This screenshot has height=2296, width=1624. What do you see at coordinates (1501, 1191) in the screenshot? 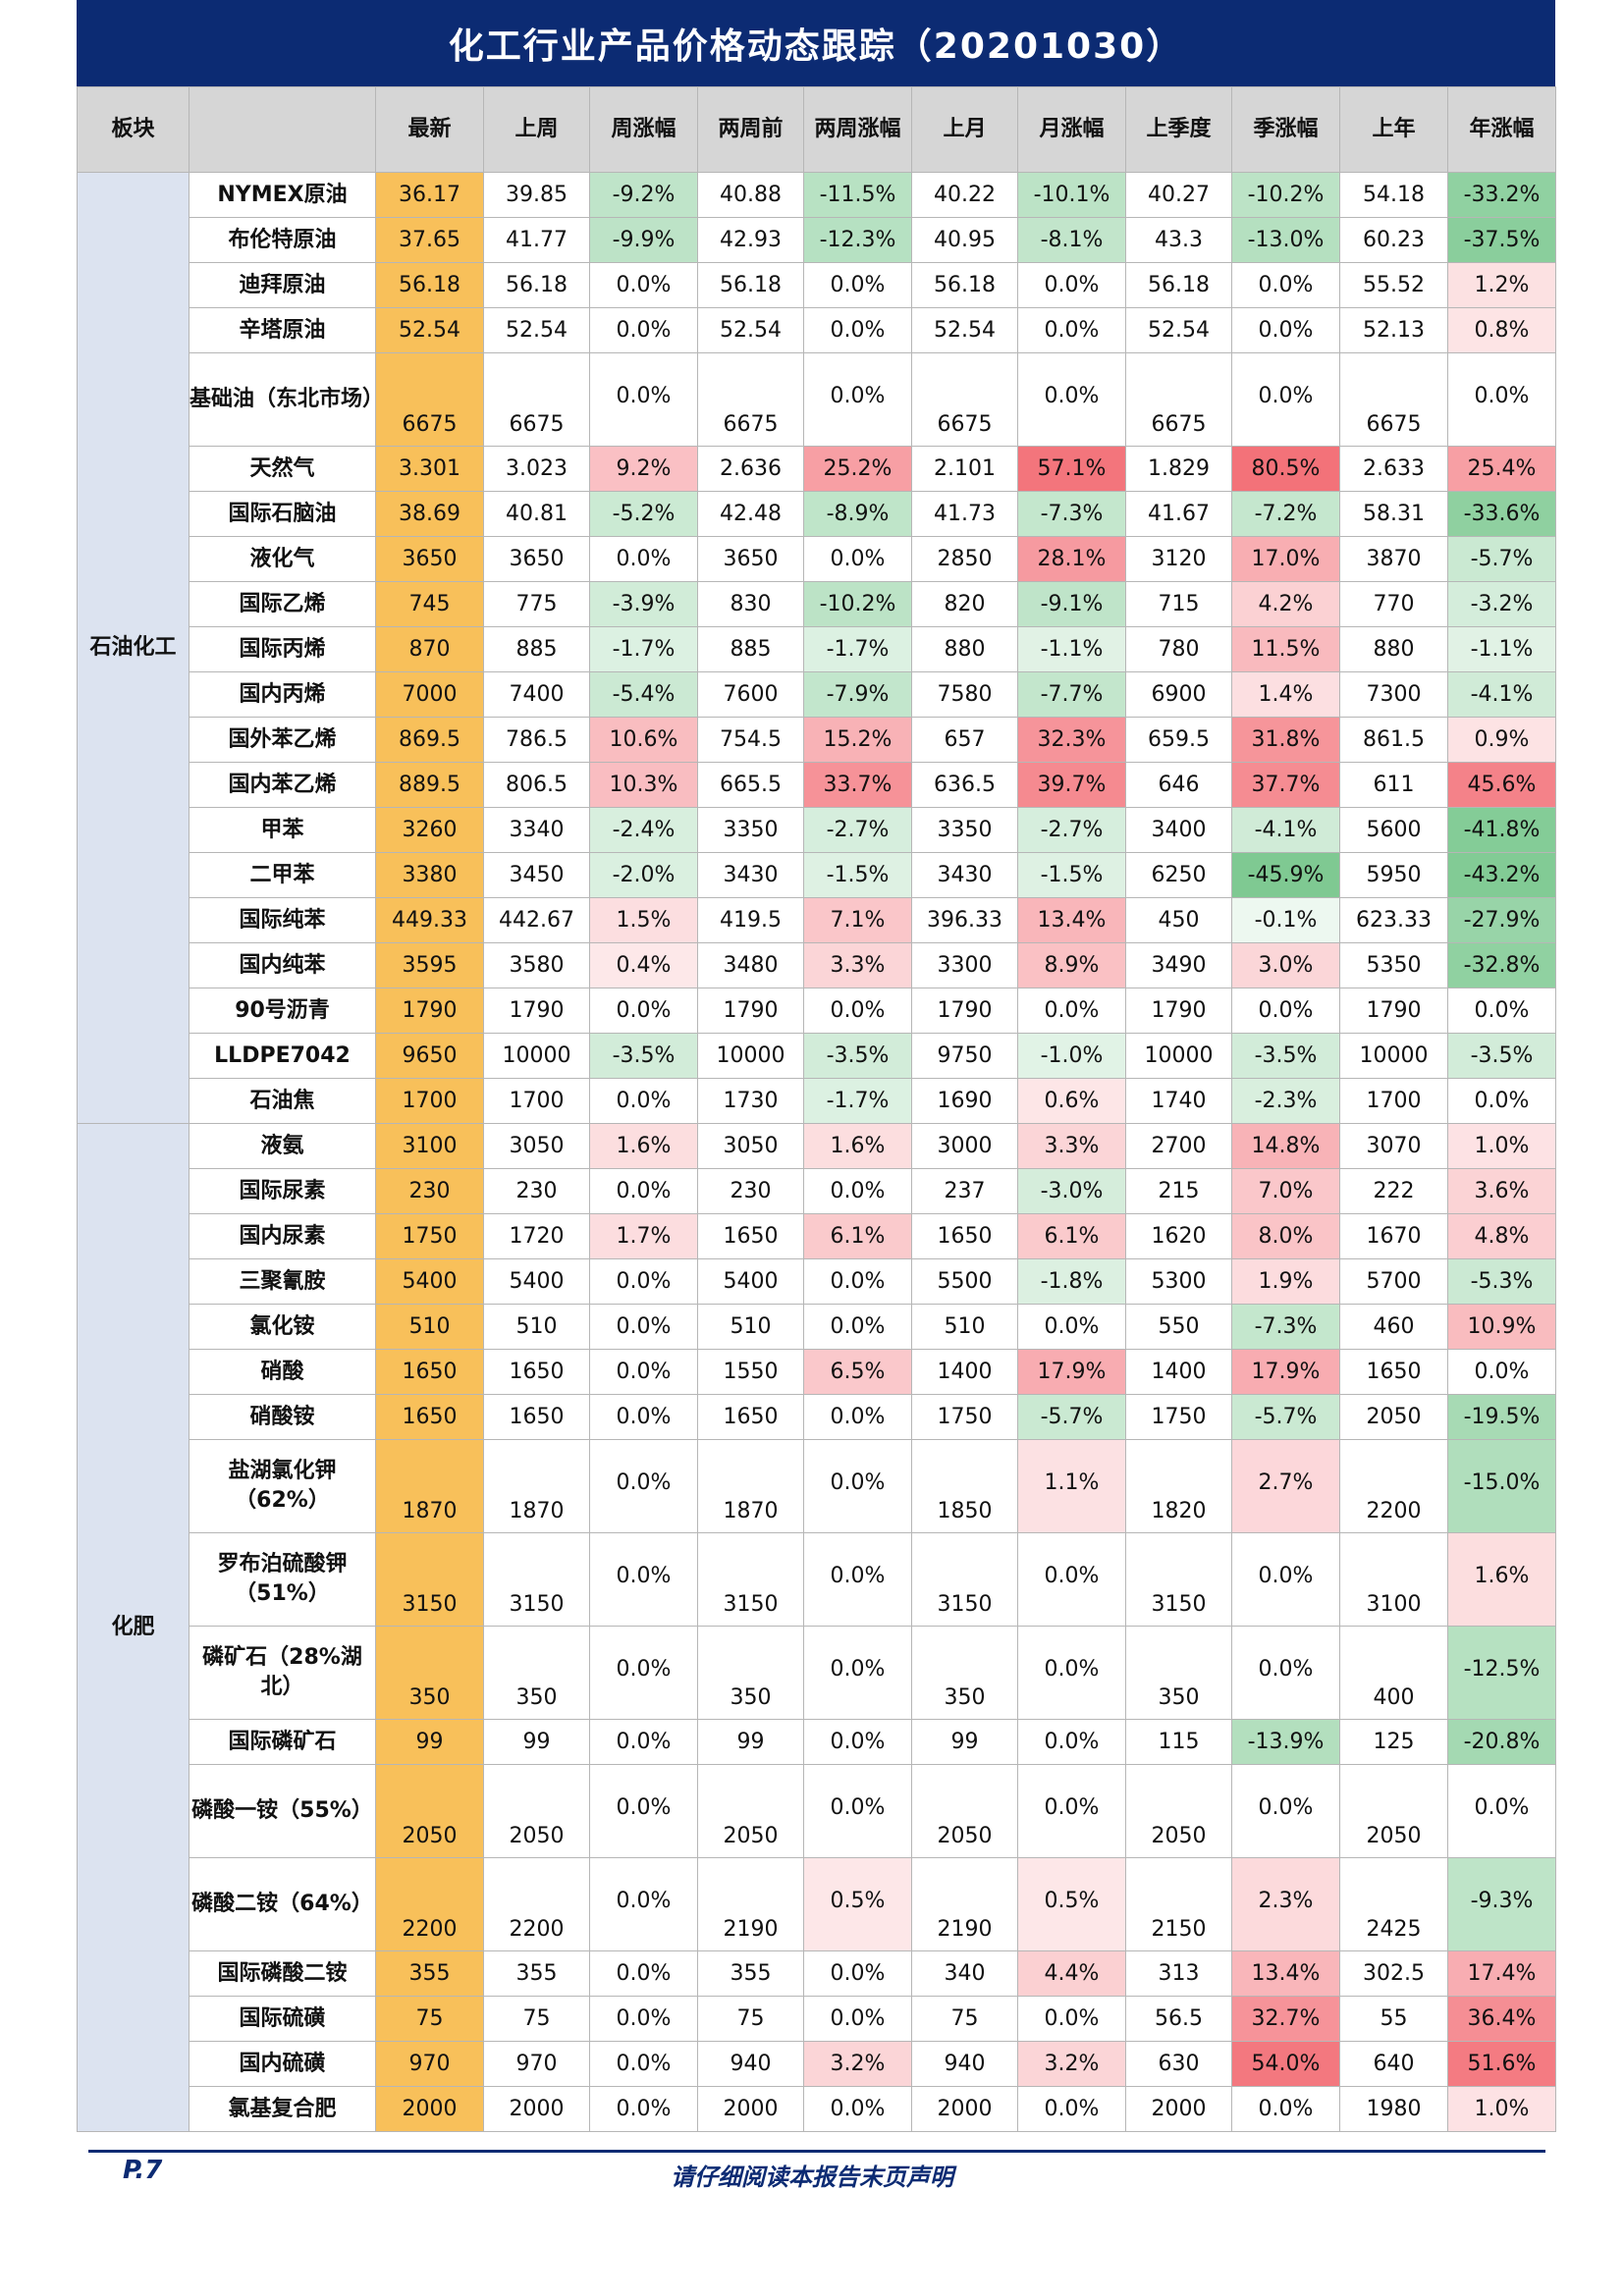
I see `change-percent: 3.6%` at bounding box center [1501, 1191].